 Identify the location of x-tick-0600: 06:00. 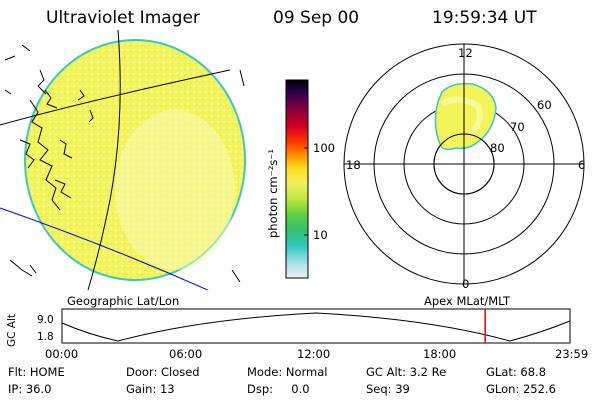
(186, 354).